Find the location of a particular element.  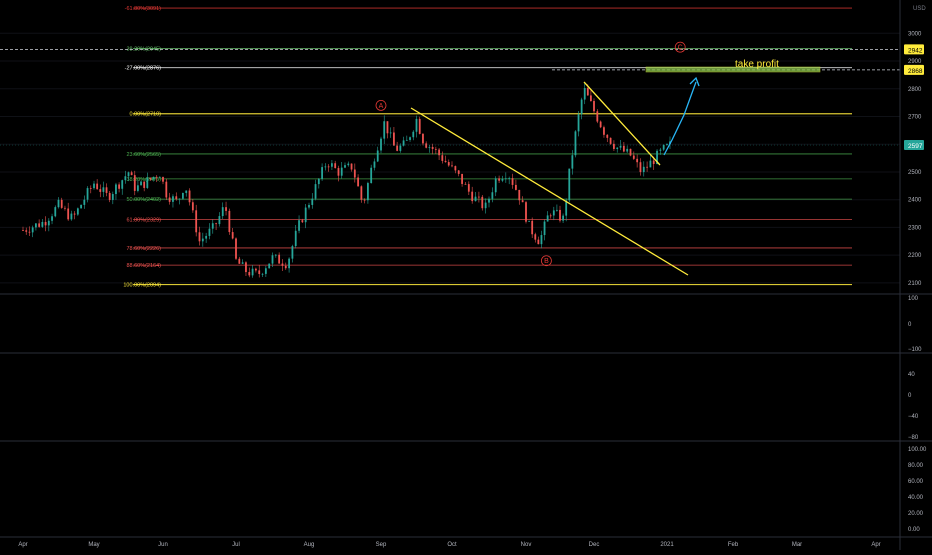

currency-label: USD is located at coordinates (919, 9).